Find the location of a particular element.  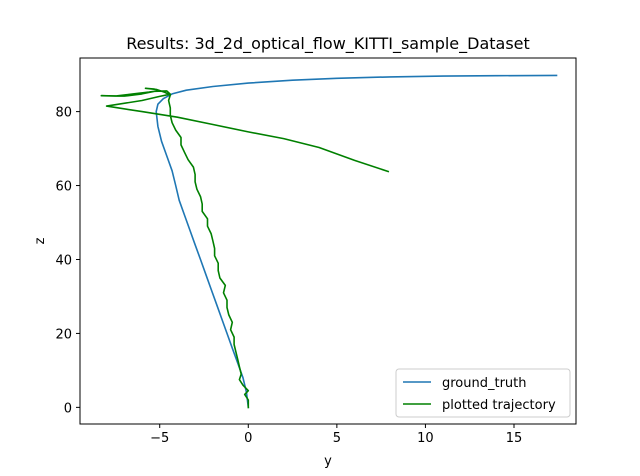

y-tick-label: 20 is located at coordinates (63, 334).